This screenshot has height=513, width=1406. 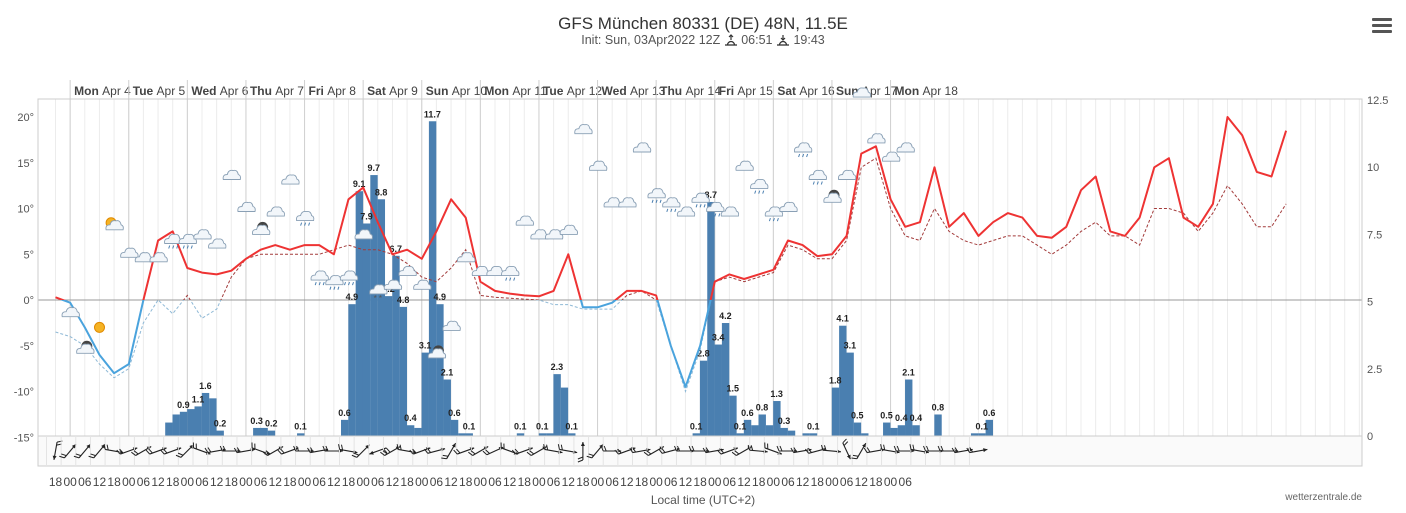 I want to click on y-tick-label: -5°, so click(x=27, y=347).